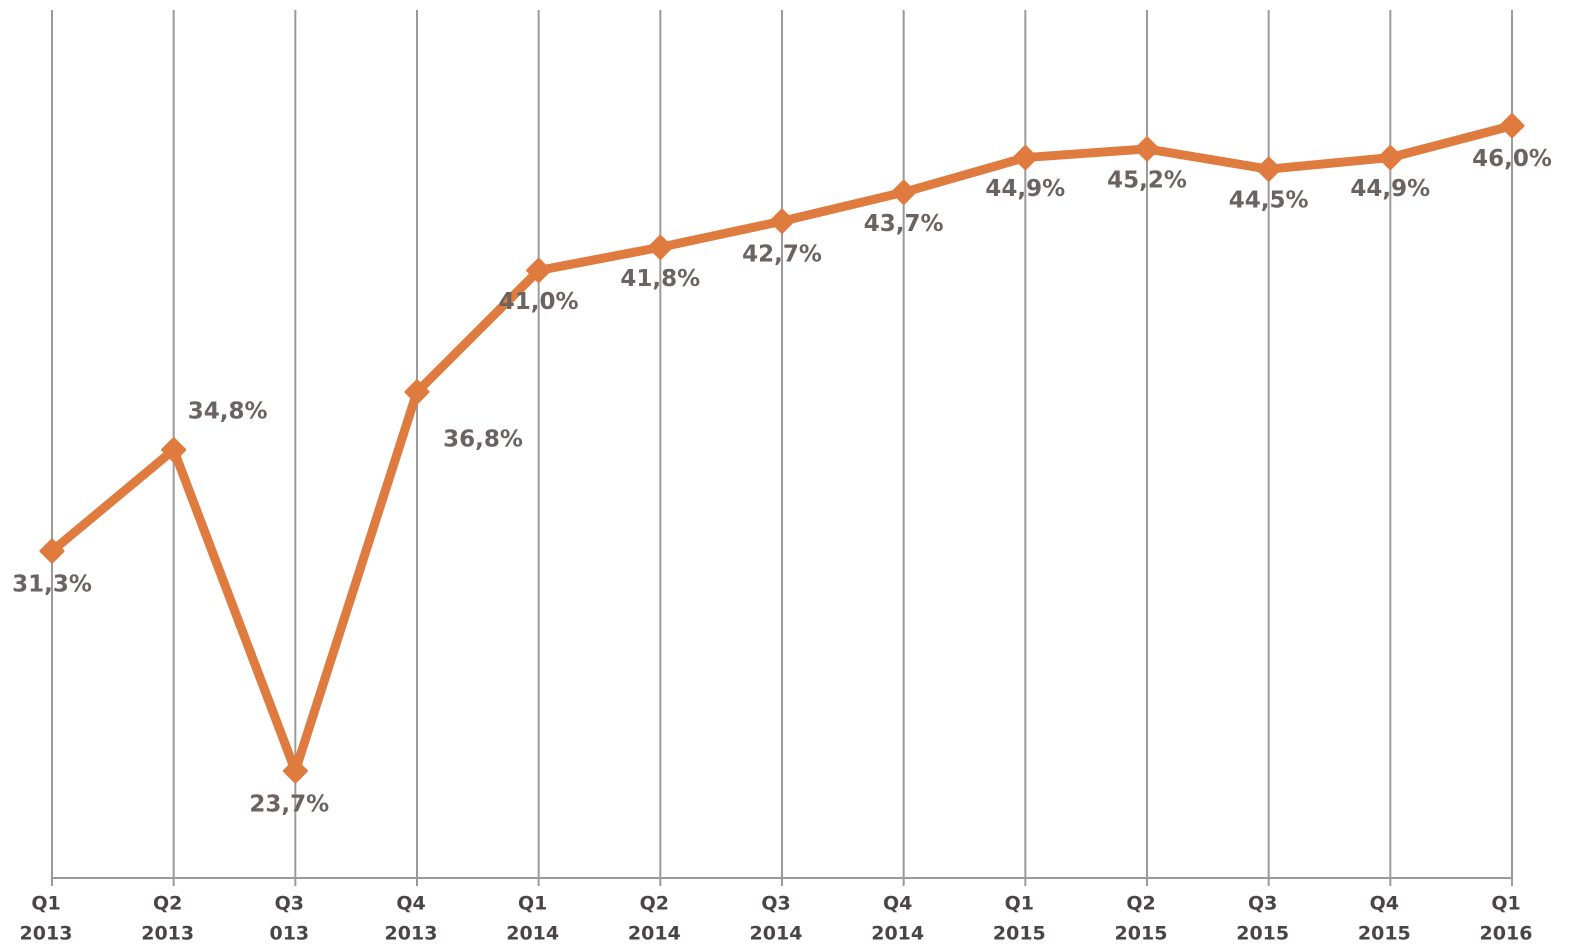 The height and width of the screenshot is (950, 1576). What do you see at coordinates (539, 302) in the screenshot?
I see `data-label: 41,0%` at bounding box center [539, 302].